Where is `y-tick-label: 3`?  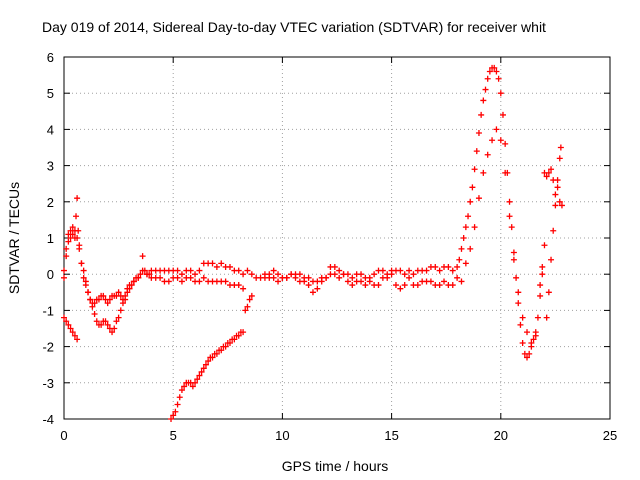 y-tick-label: 3 is located at coordinates (50, 166).